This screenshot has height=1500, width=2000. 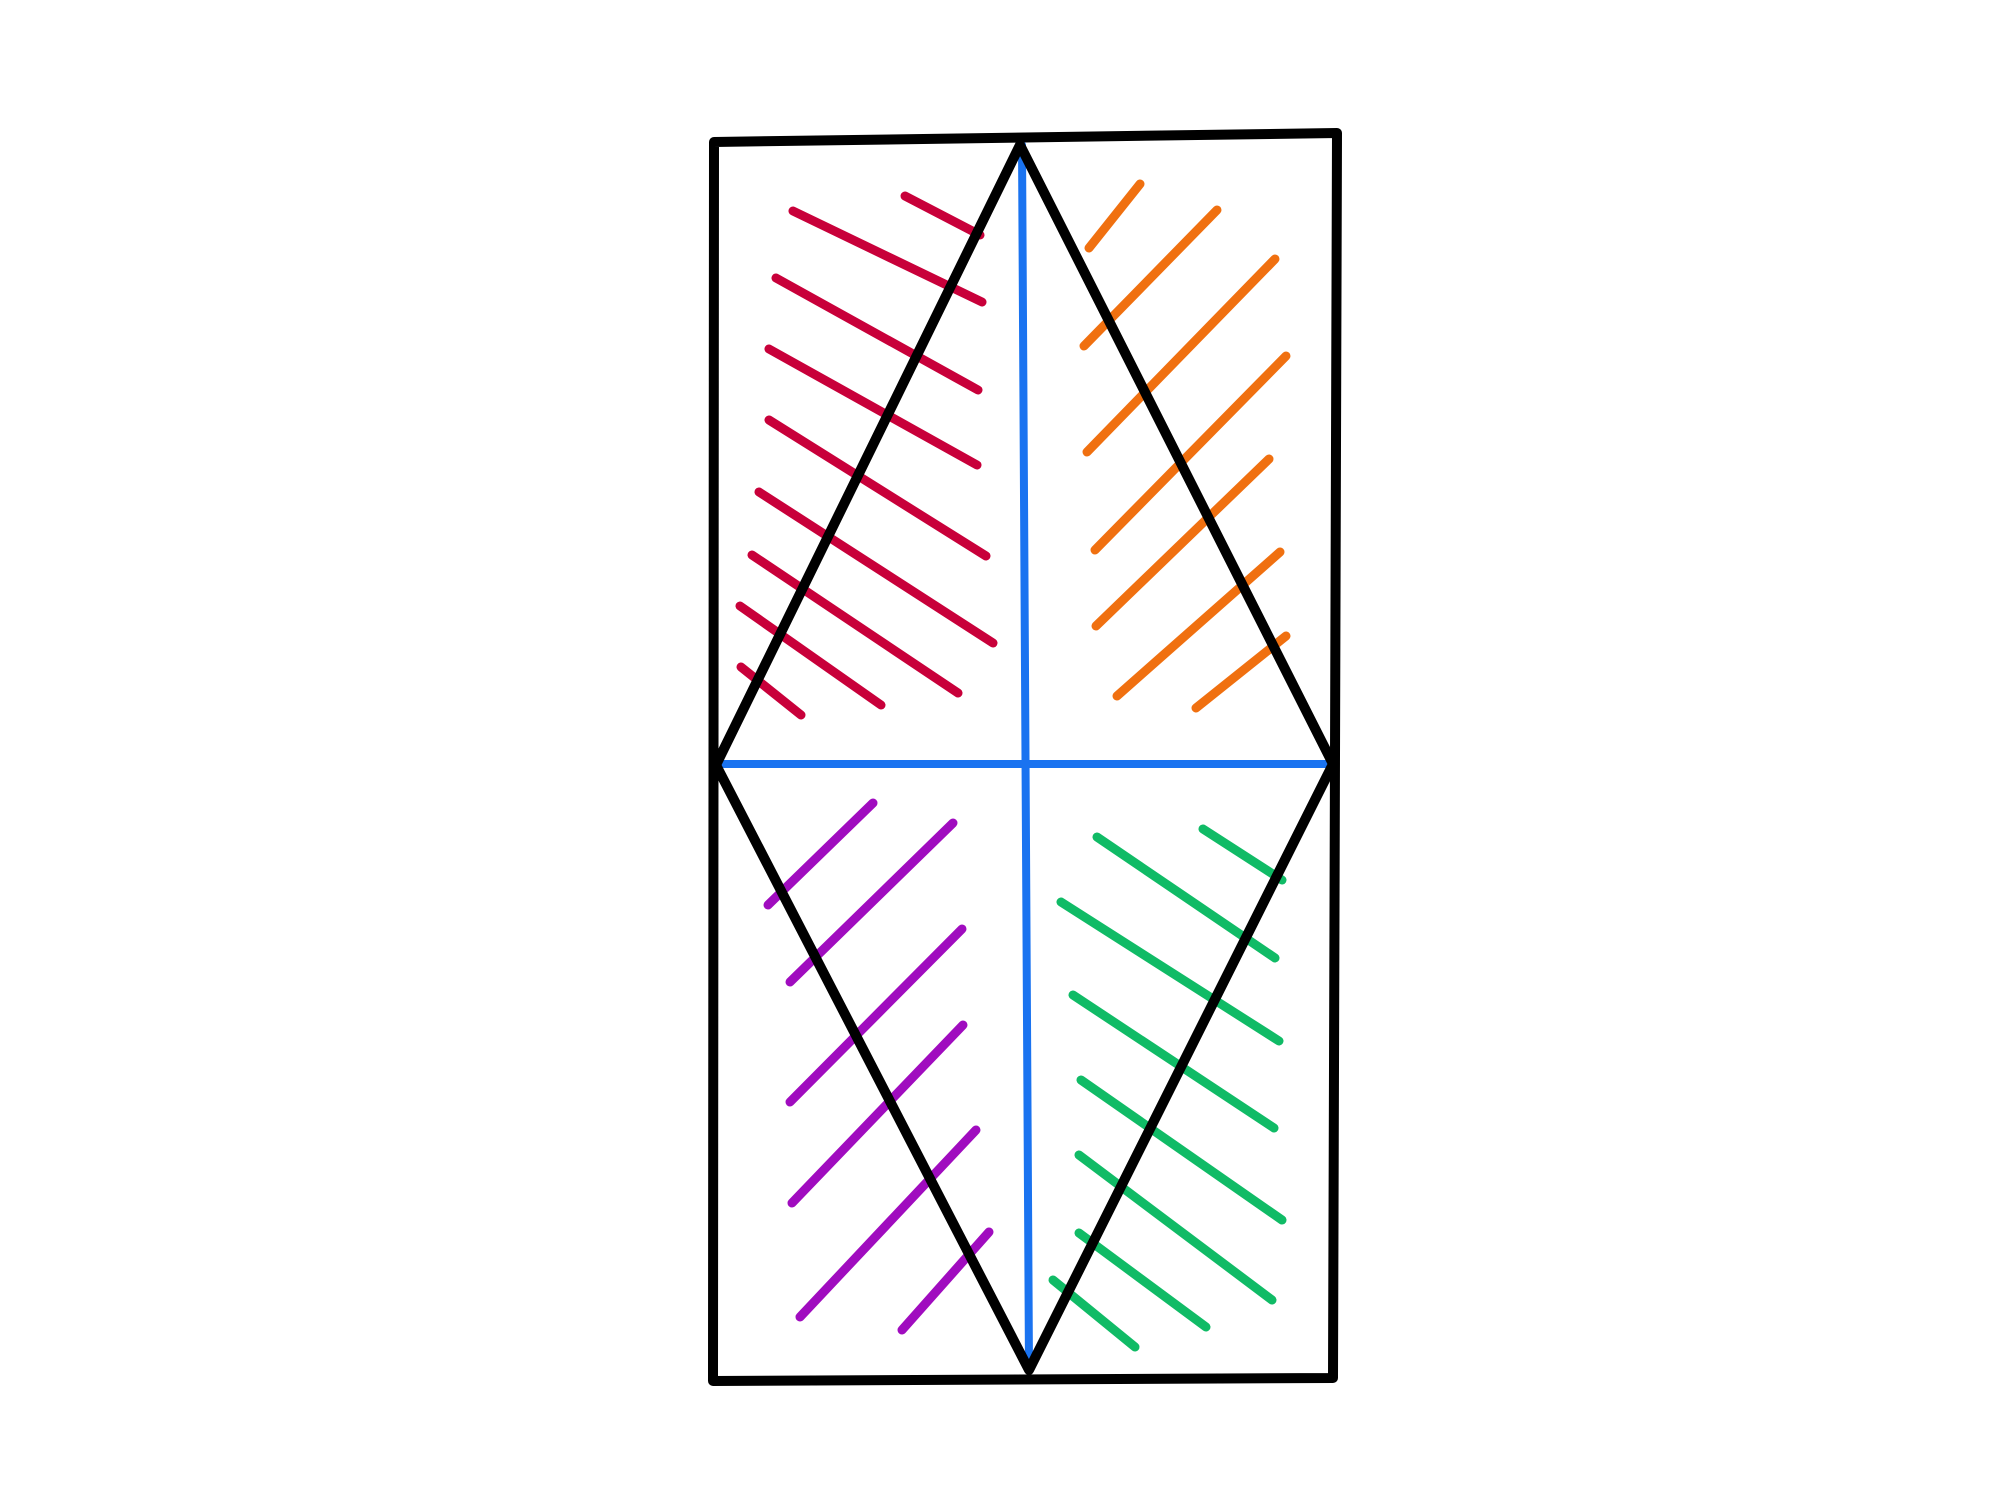 I want to click on hatch-top-left, so click(x=866, y=455).